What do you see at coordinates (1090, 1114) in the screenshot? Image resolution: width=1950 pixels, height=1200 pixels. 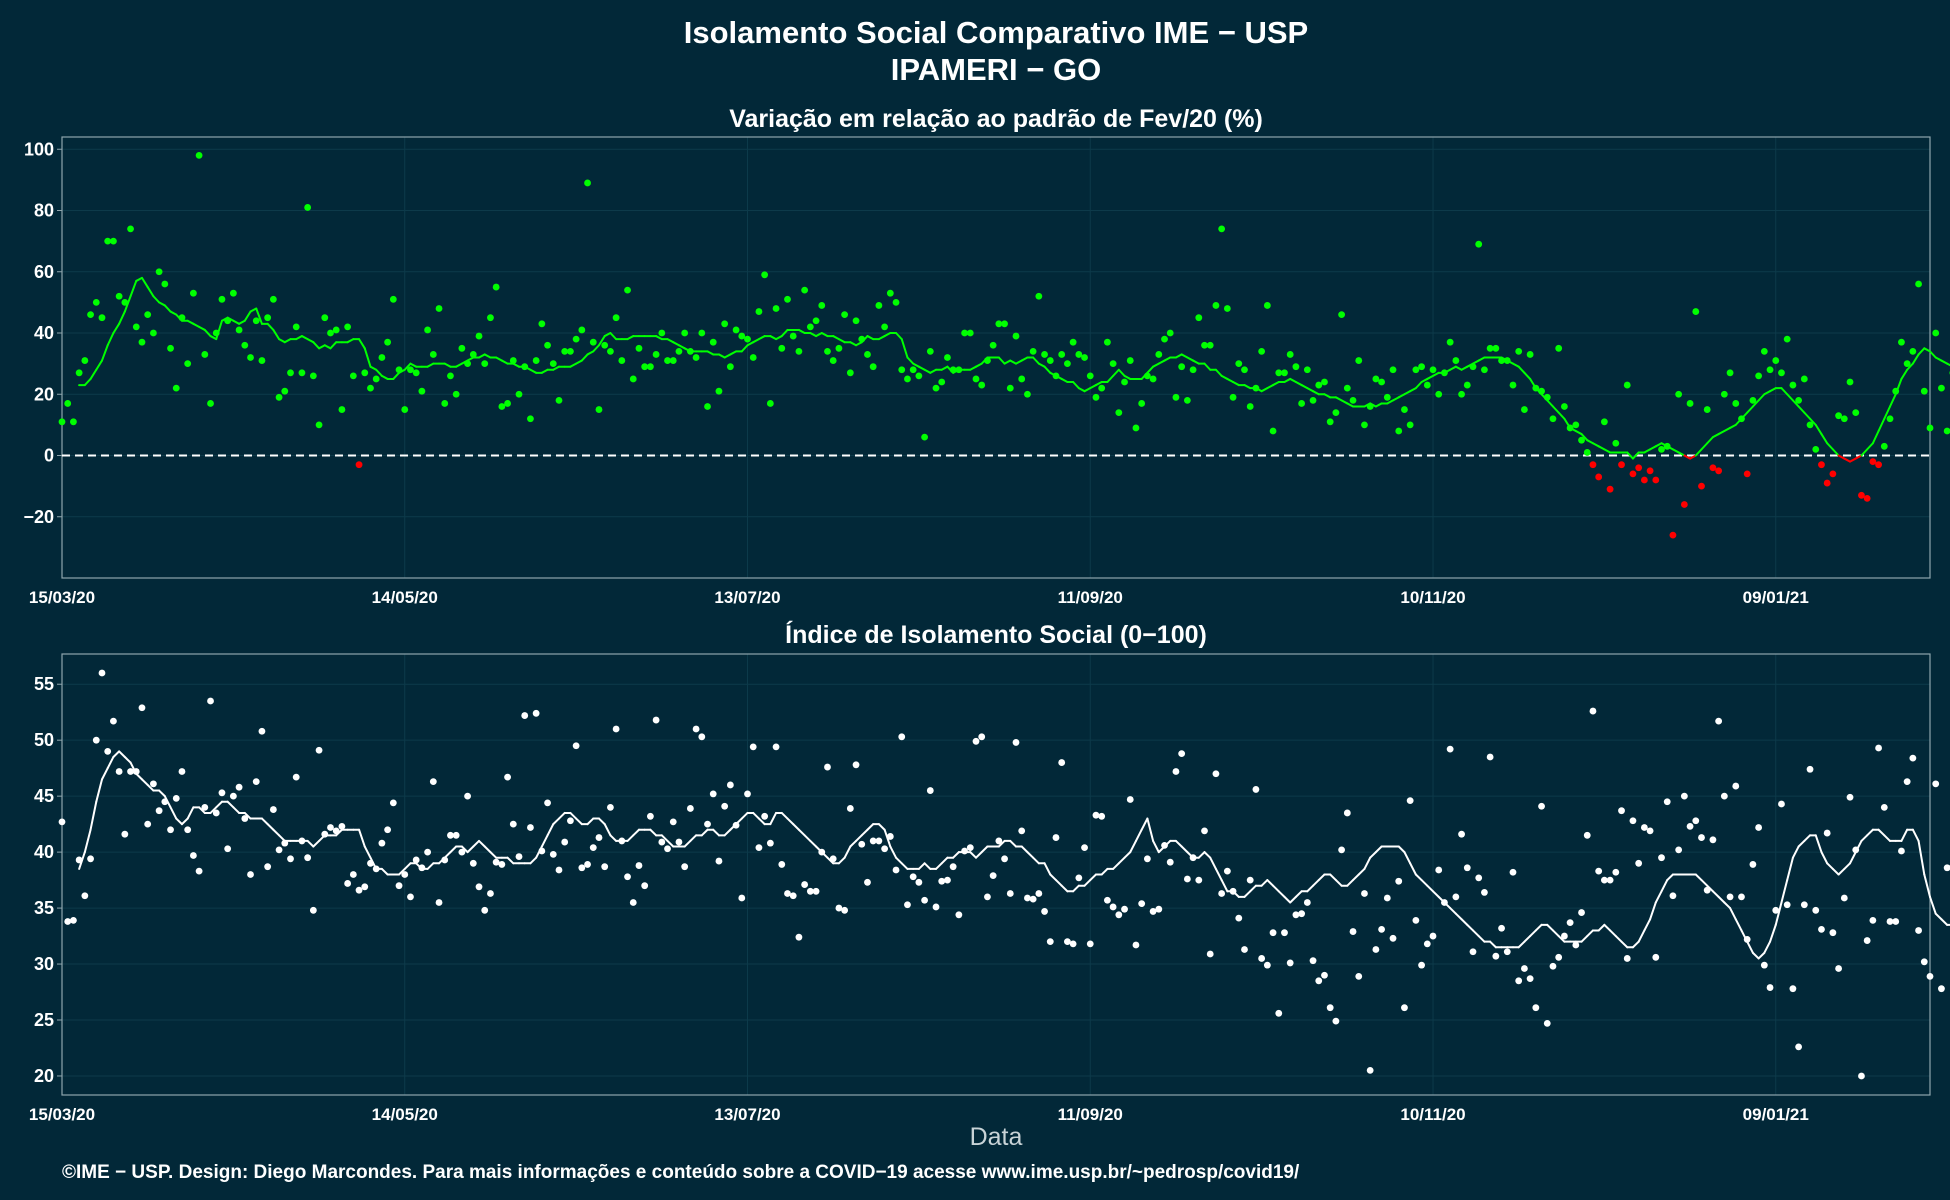 I see `x-tick-label: 11/09/20` at bounding box center [1090, 1114].